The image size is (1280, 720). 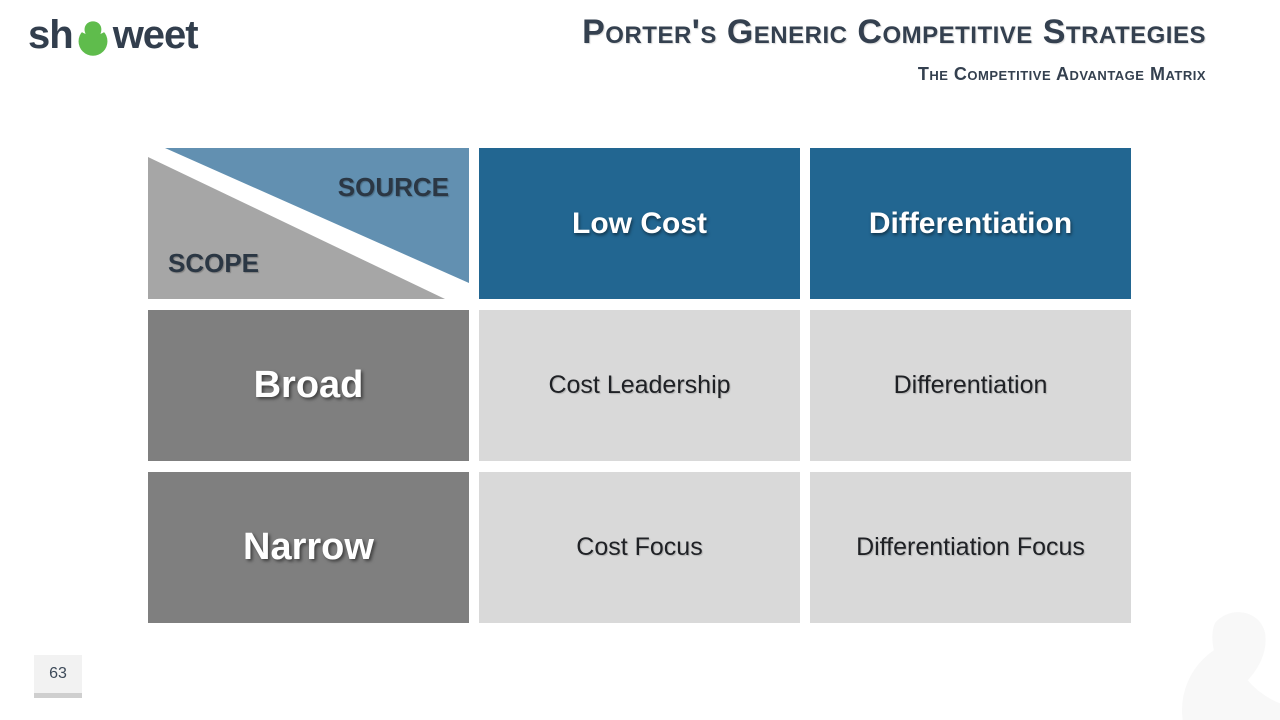 What do you see at coordinates (308, 547) in the screenshot?
I see `row-header-narrow: Narrow` at bounding box center [308, 547].